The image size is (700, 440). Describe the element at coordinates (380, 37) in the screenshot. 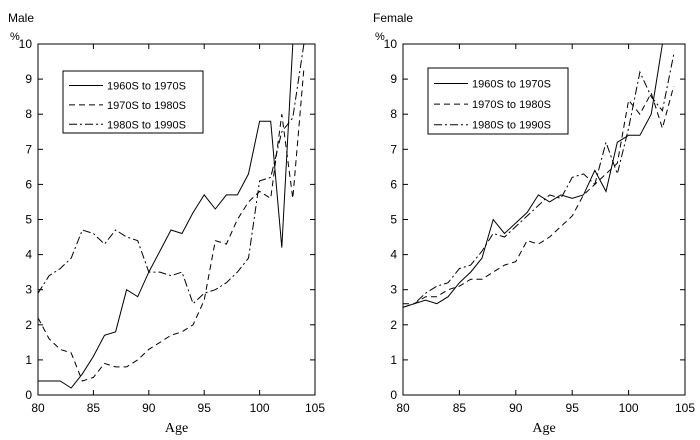

I see `female-y-unit-label: %` at that location.